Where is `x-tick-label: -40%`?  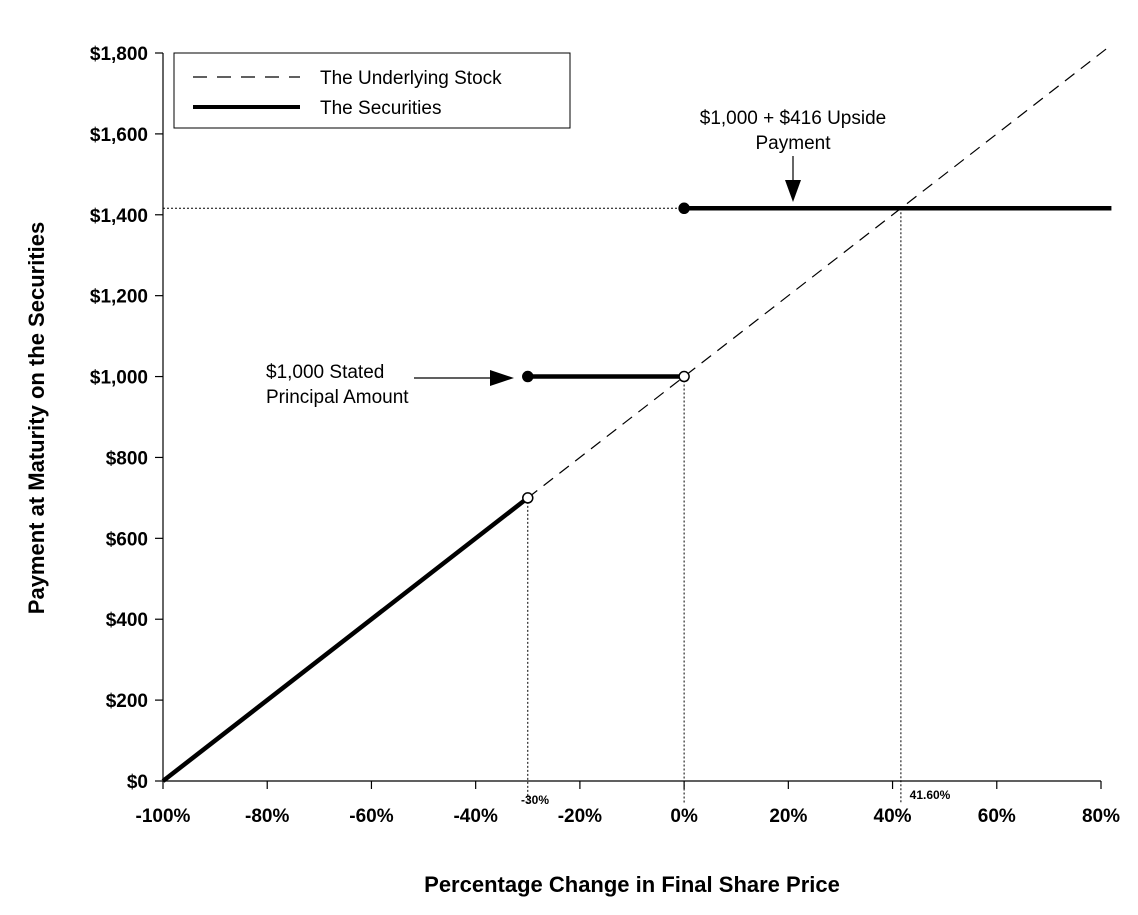
x-tick-label: -40% is located at coordinates (475, 816).